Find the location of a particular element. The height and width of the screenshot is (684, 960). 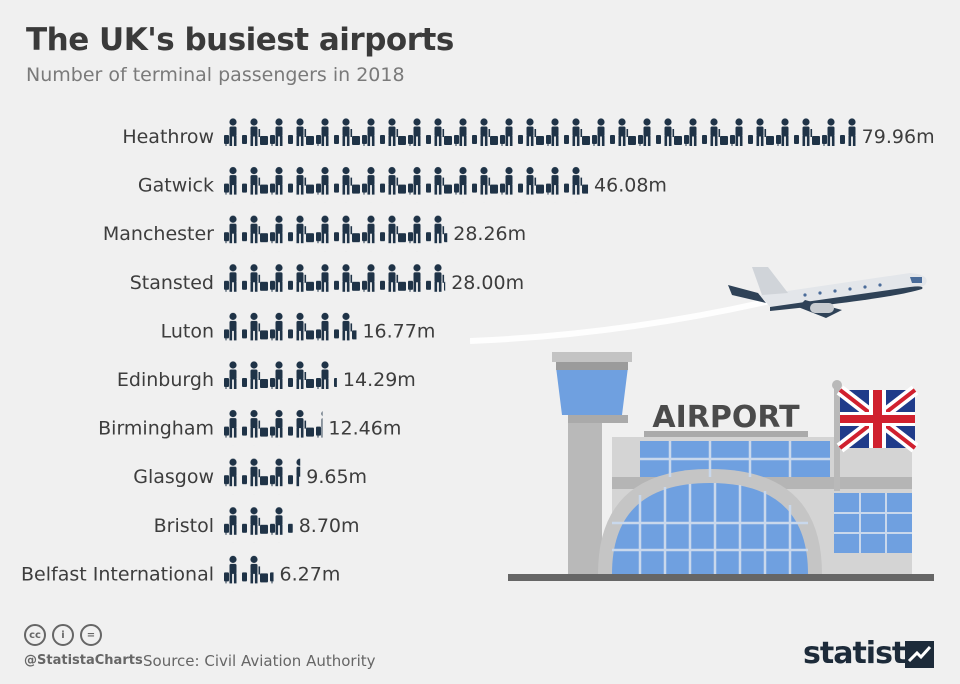

value-label: 28.26m is located at coordinates (489, 234).